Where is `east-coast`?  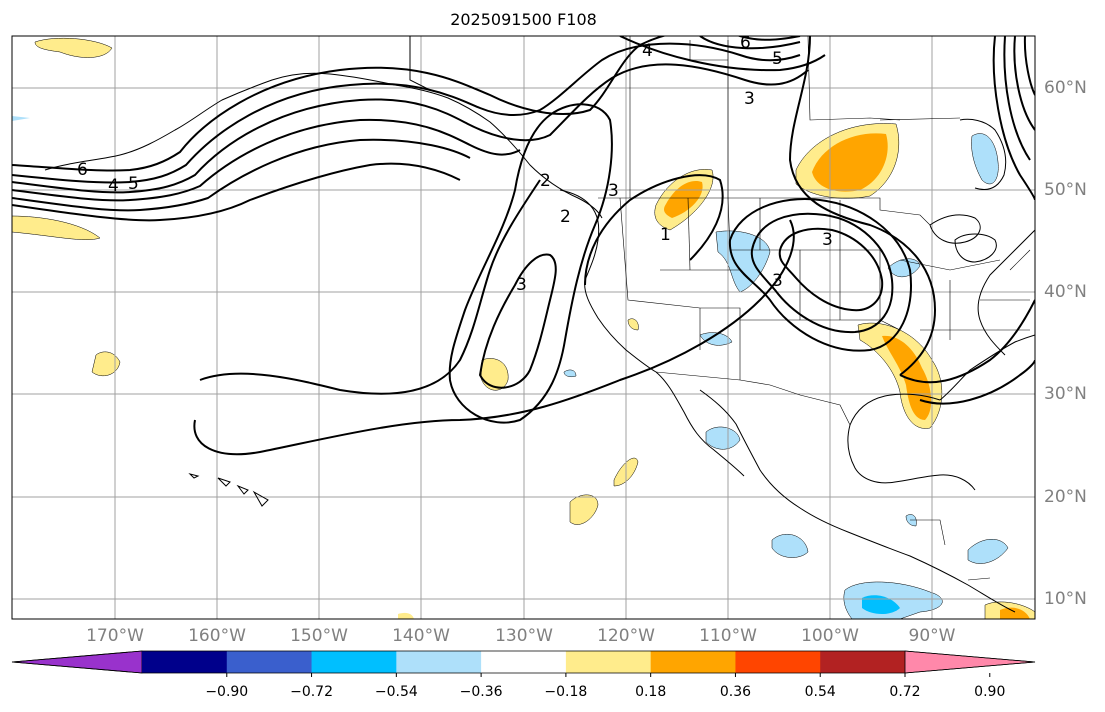
east-coast is located at coordinates (1006, 292).